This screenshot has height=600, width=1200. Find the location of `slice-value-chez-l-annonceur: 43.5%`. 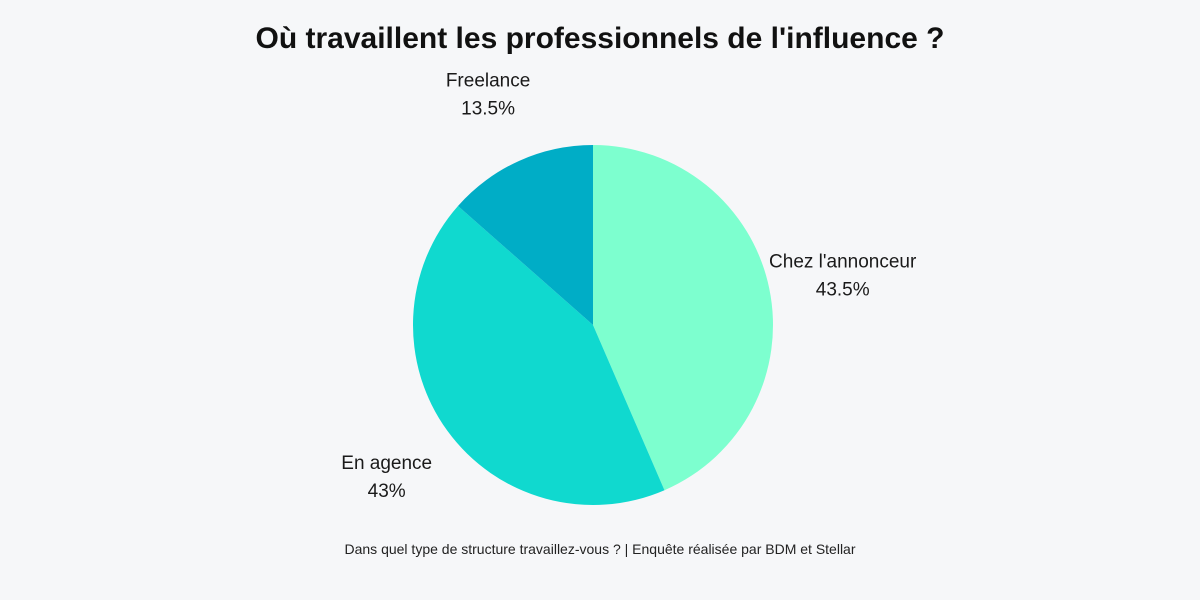

slice-value-chez-l-annonceur: 43.5% is located at coordinates (843, 289).